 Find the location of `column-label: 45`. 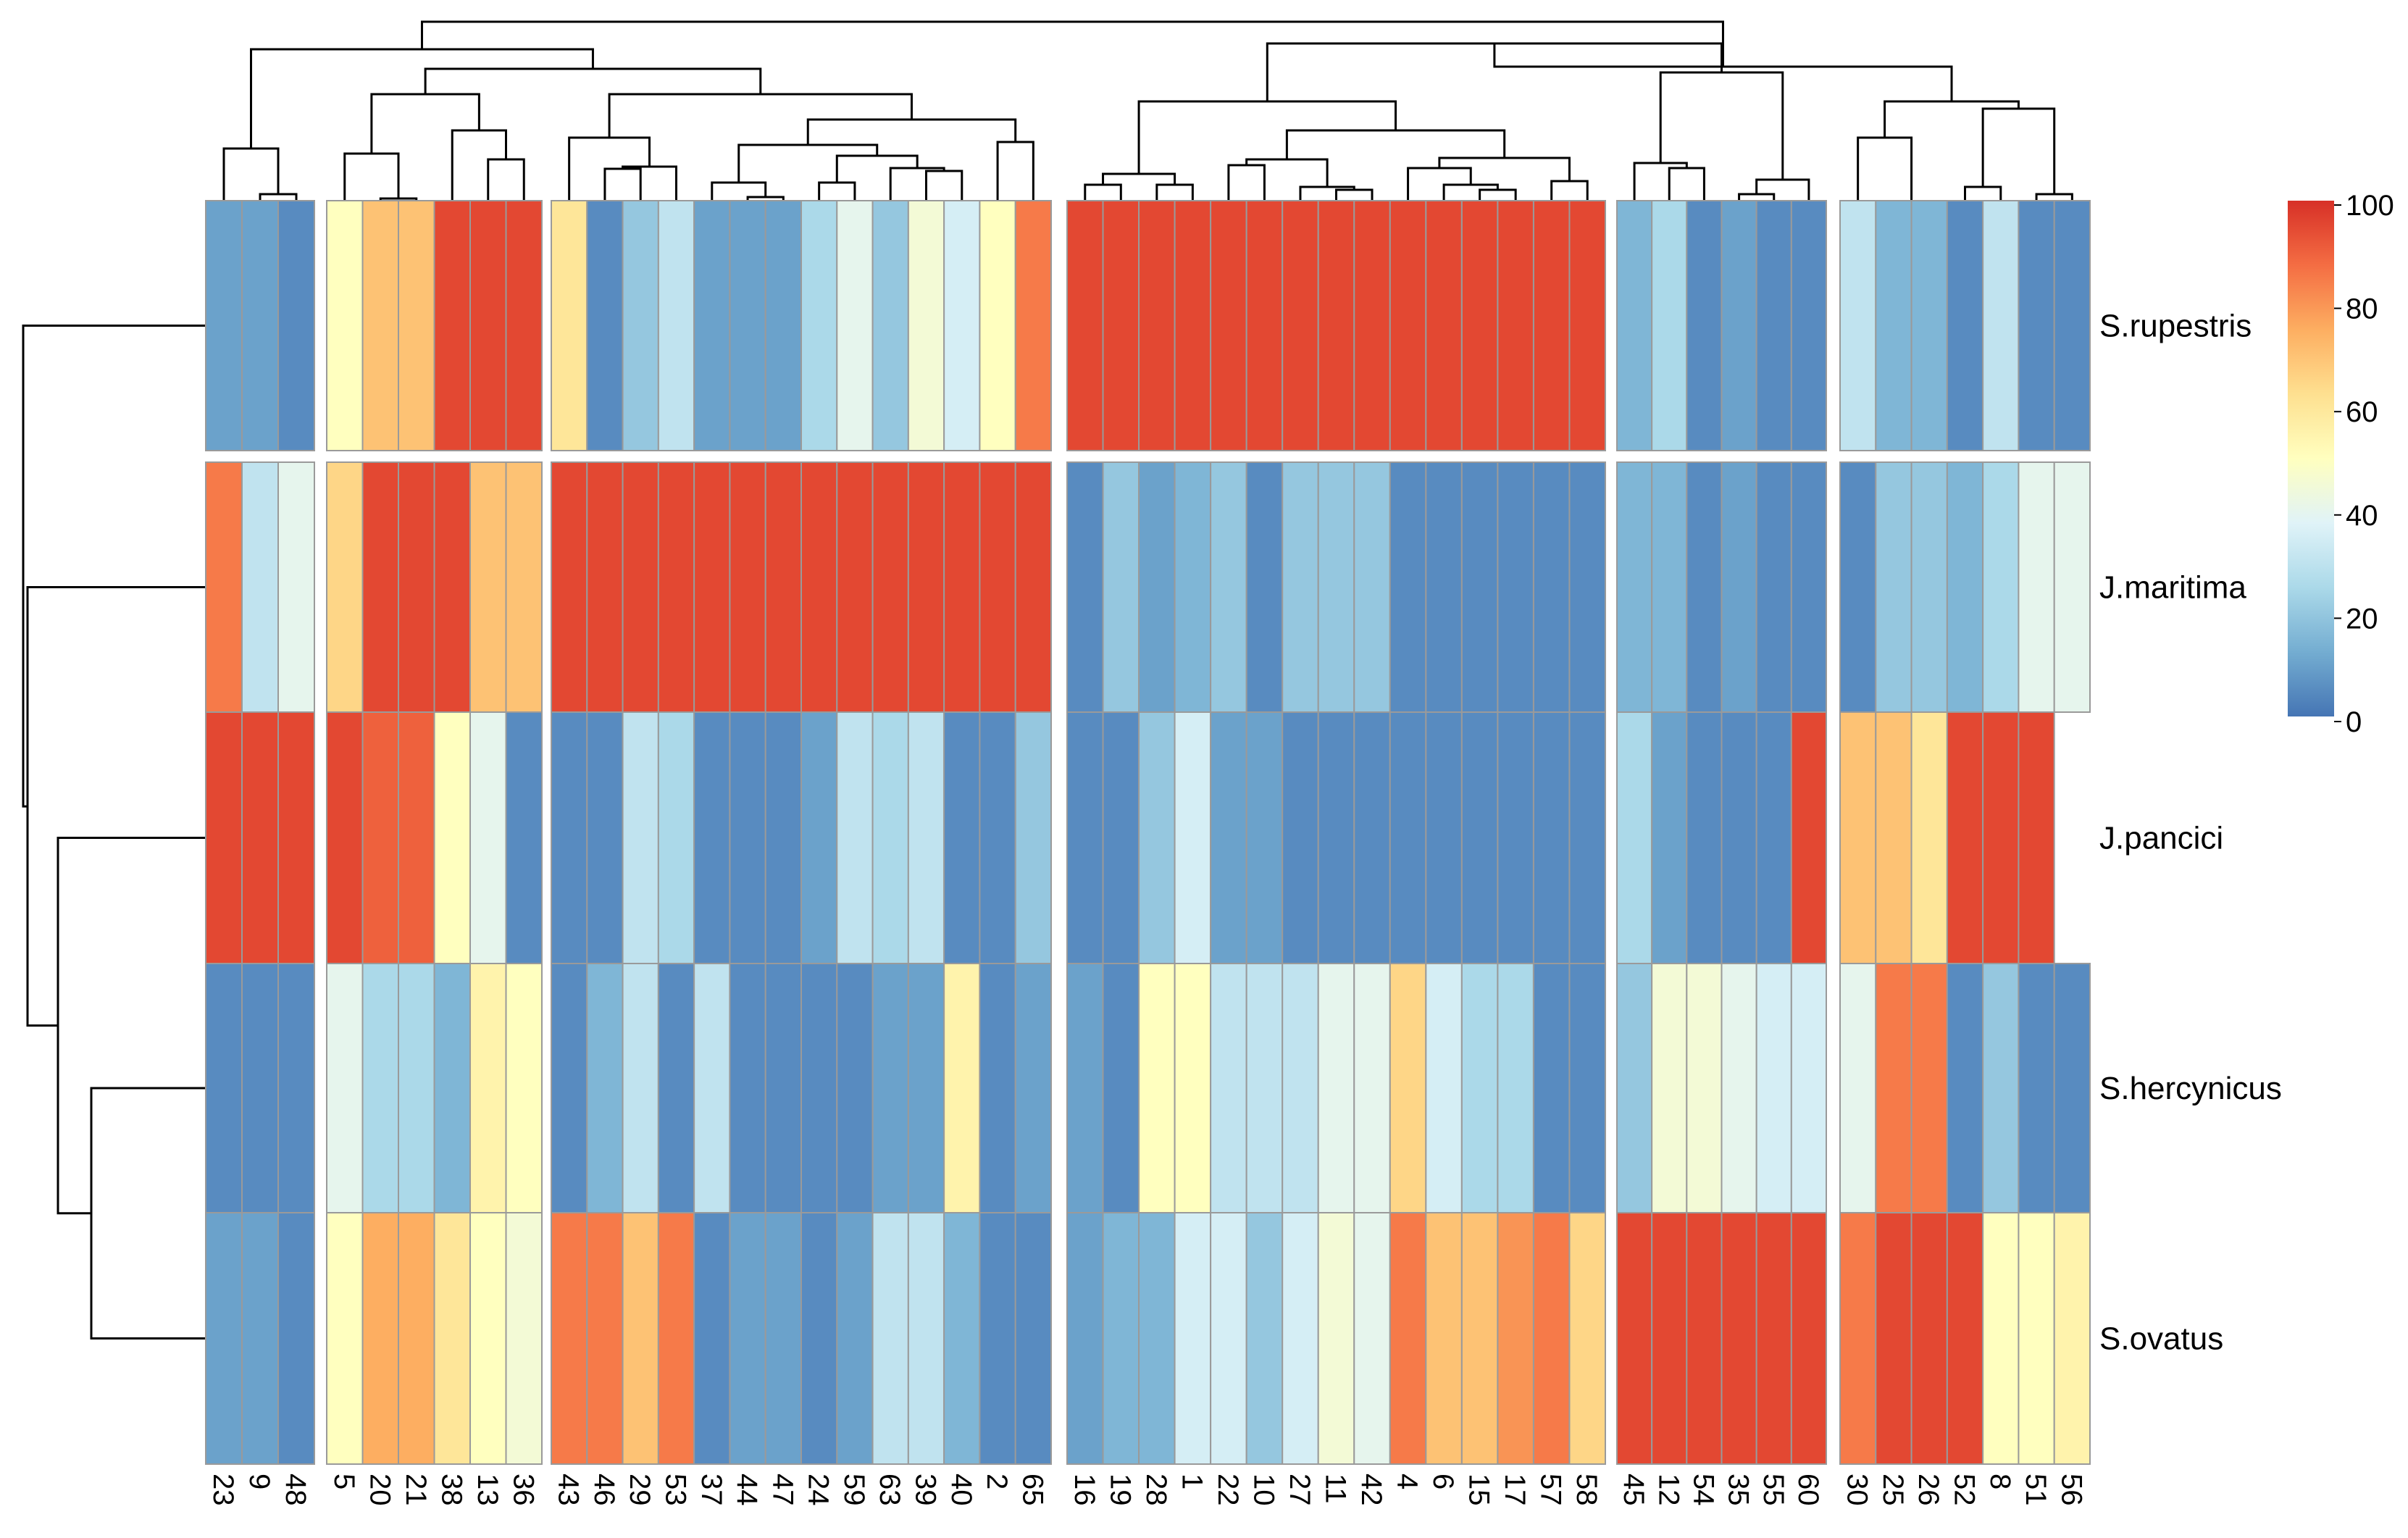

column-label: 45 is located at coordinates (1634, 1490).